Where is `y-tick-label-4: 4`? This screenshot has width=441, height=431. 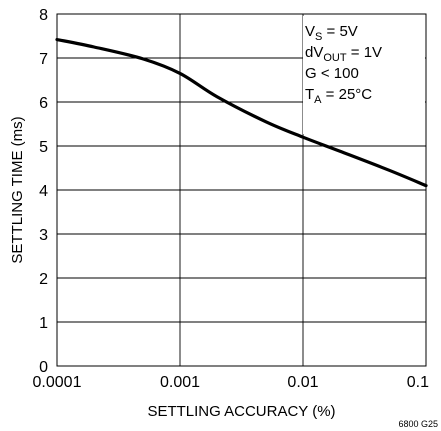 y-tick-label-4: 4 is located at coordinates (43, 191).